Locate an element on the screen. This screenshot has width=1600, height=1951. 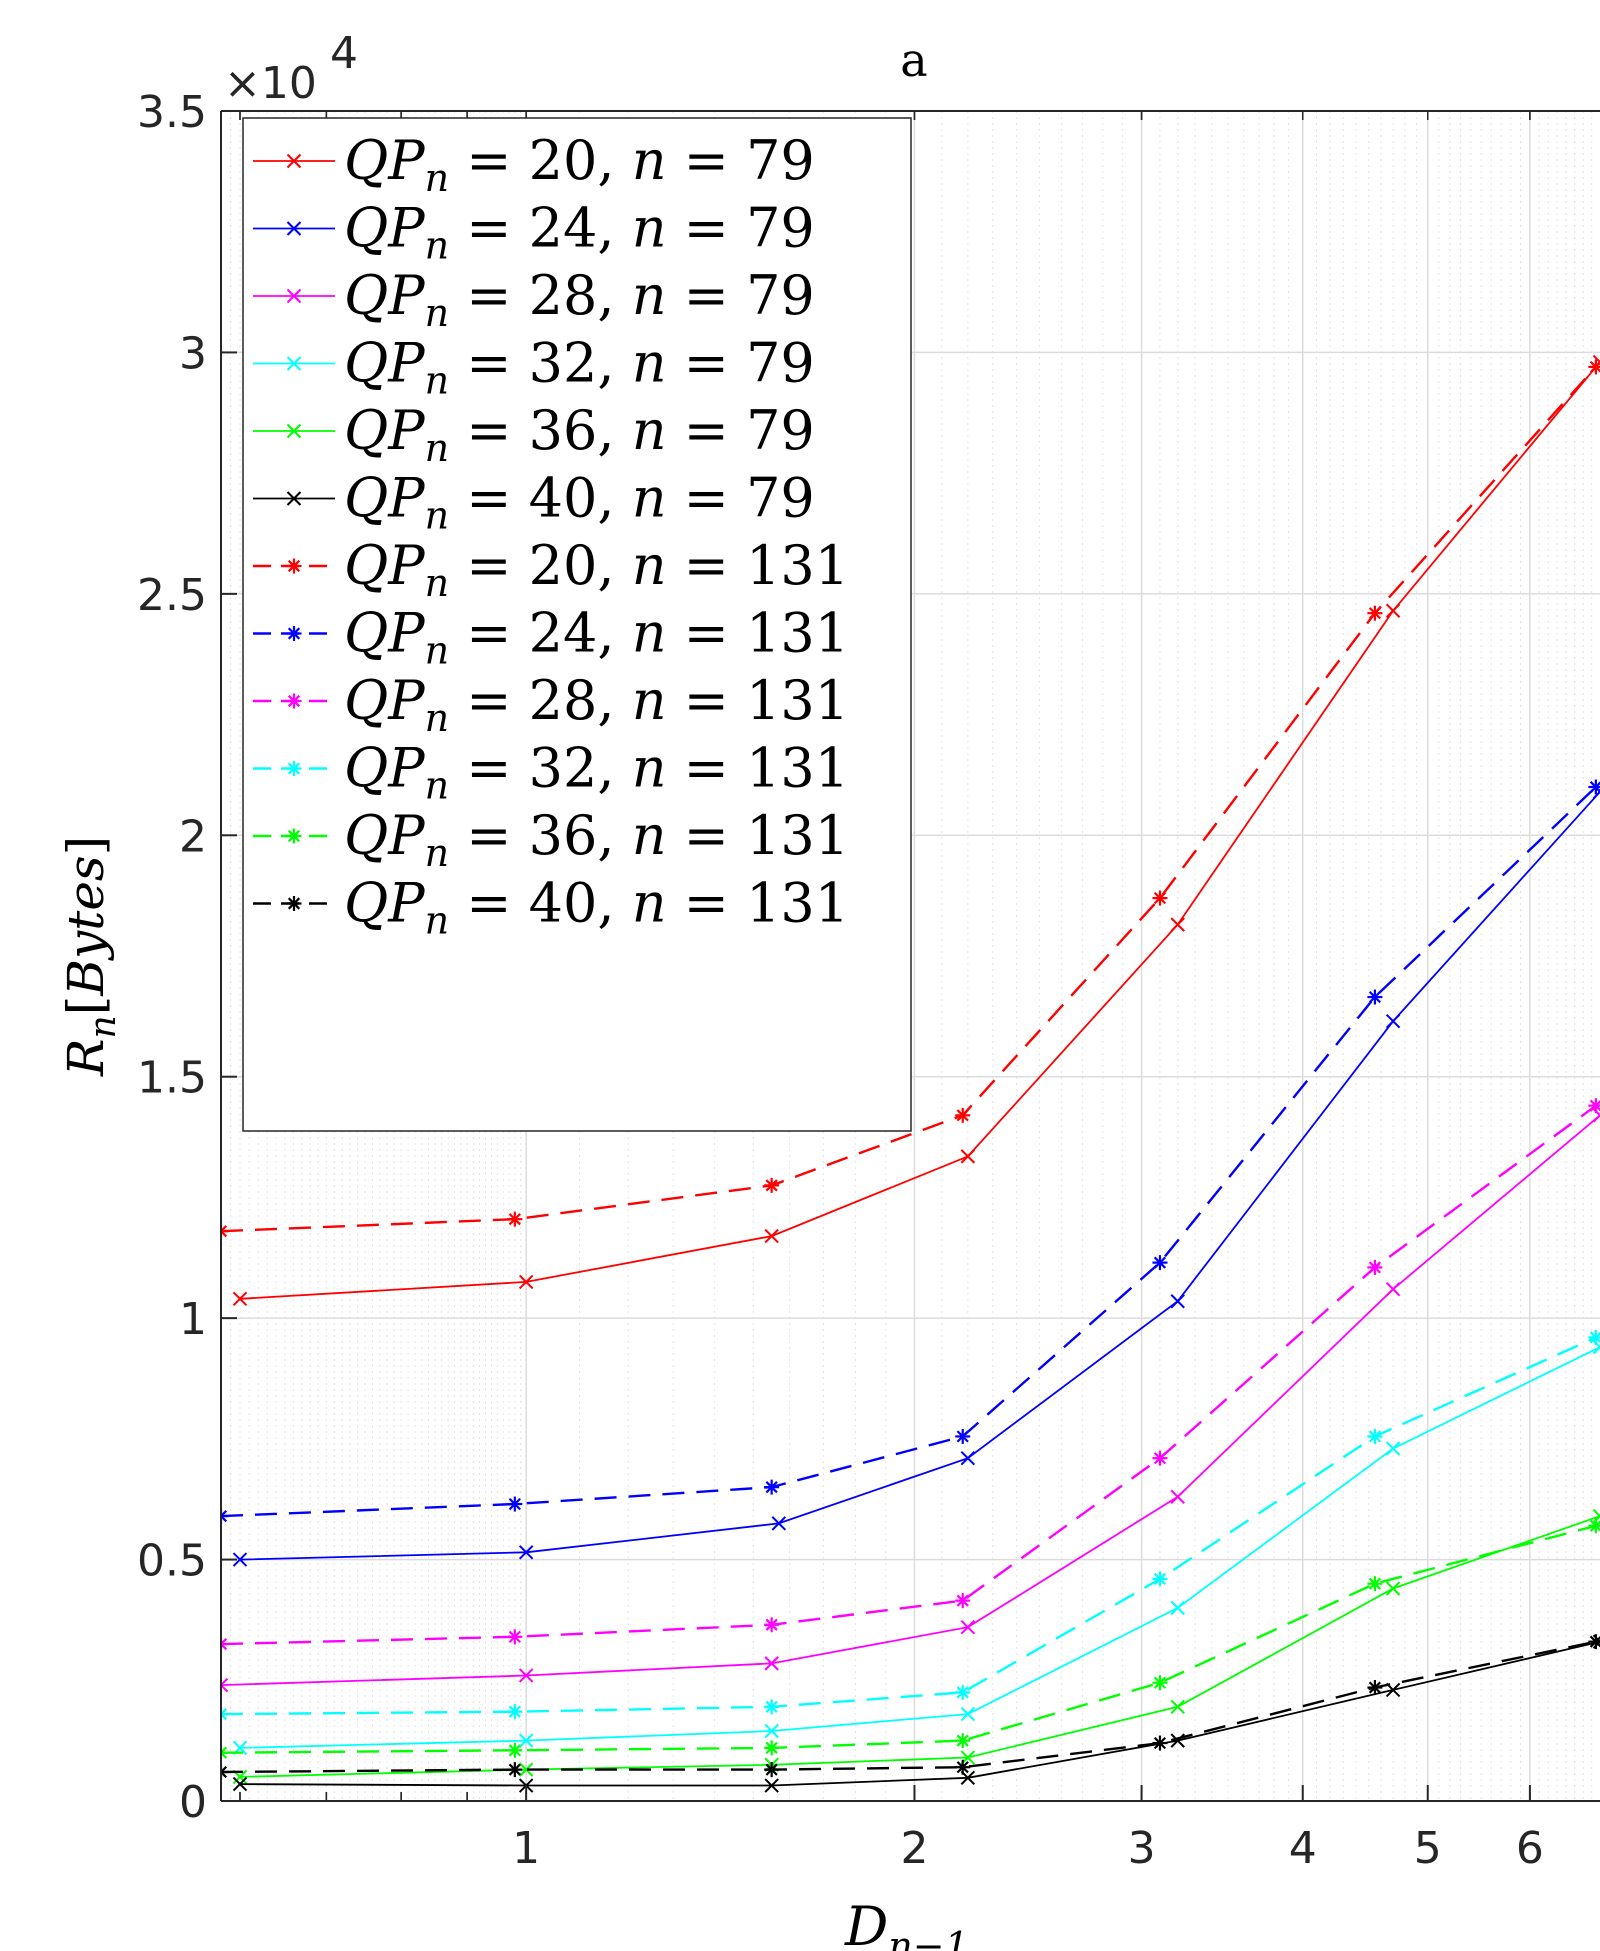
legend-item: QPn = 32, n = 79 is located at coordinates (534, 367).